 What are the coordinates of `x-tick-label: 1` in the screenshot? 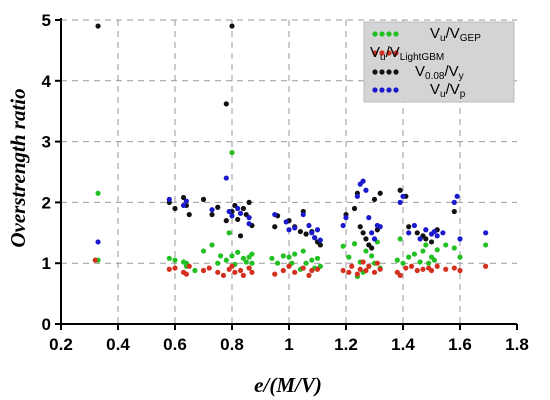 It's located at (288, 344).